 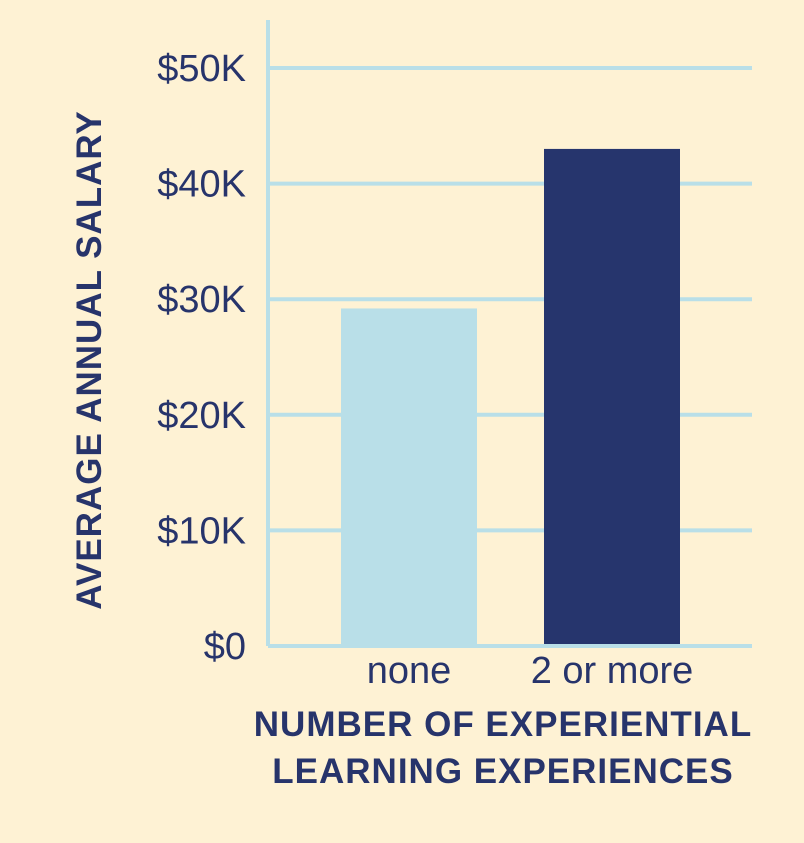 I want to click on y-tick-label: $10K, so click(x=201, y=531).